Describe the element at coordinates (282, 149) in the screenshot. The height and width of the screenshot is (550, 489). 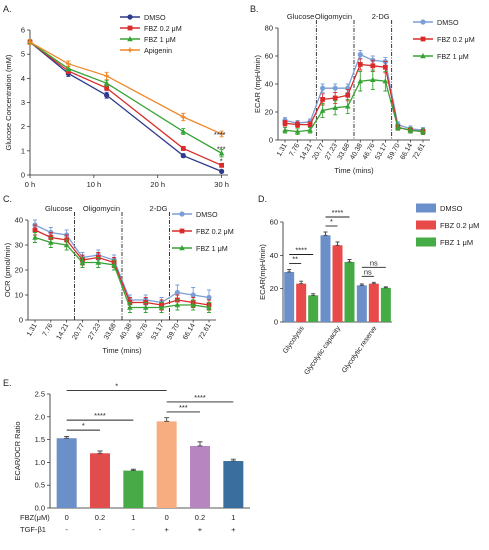
I see `x-tick-label: 1.31` at that location.